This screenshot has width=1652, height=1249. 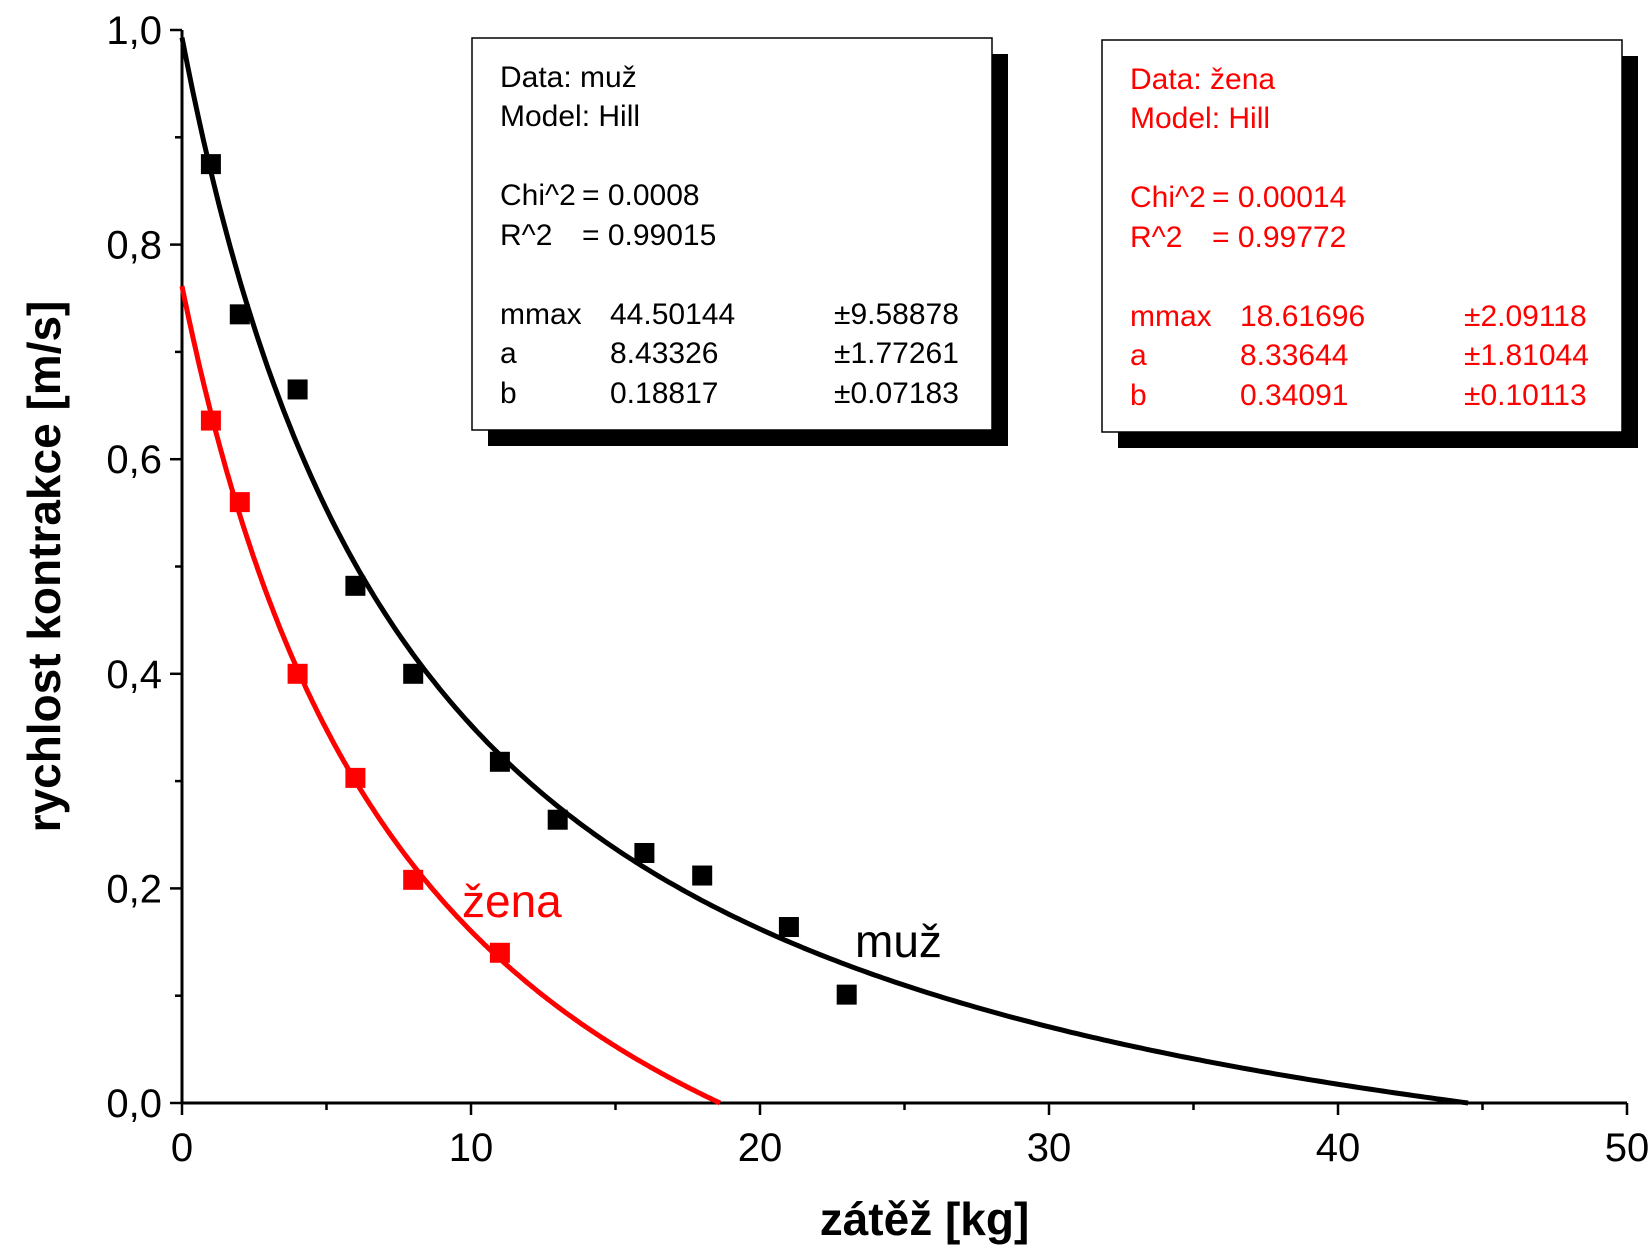 I want to click on fit-box-text: 0.34091, so click(x=1294, y=395).